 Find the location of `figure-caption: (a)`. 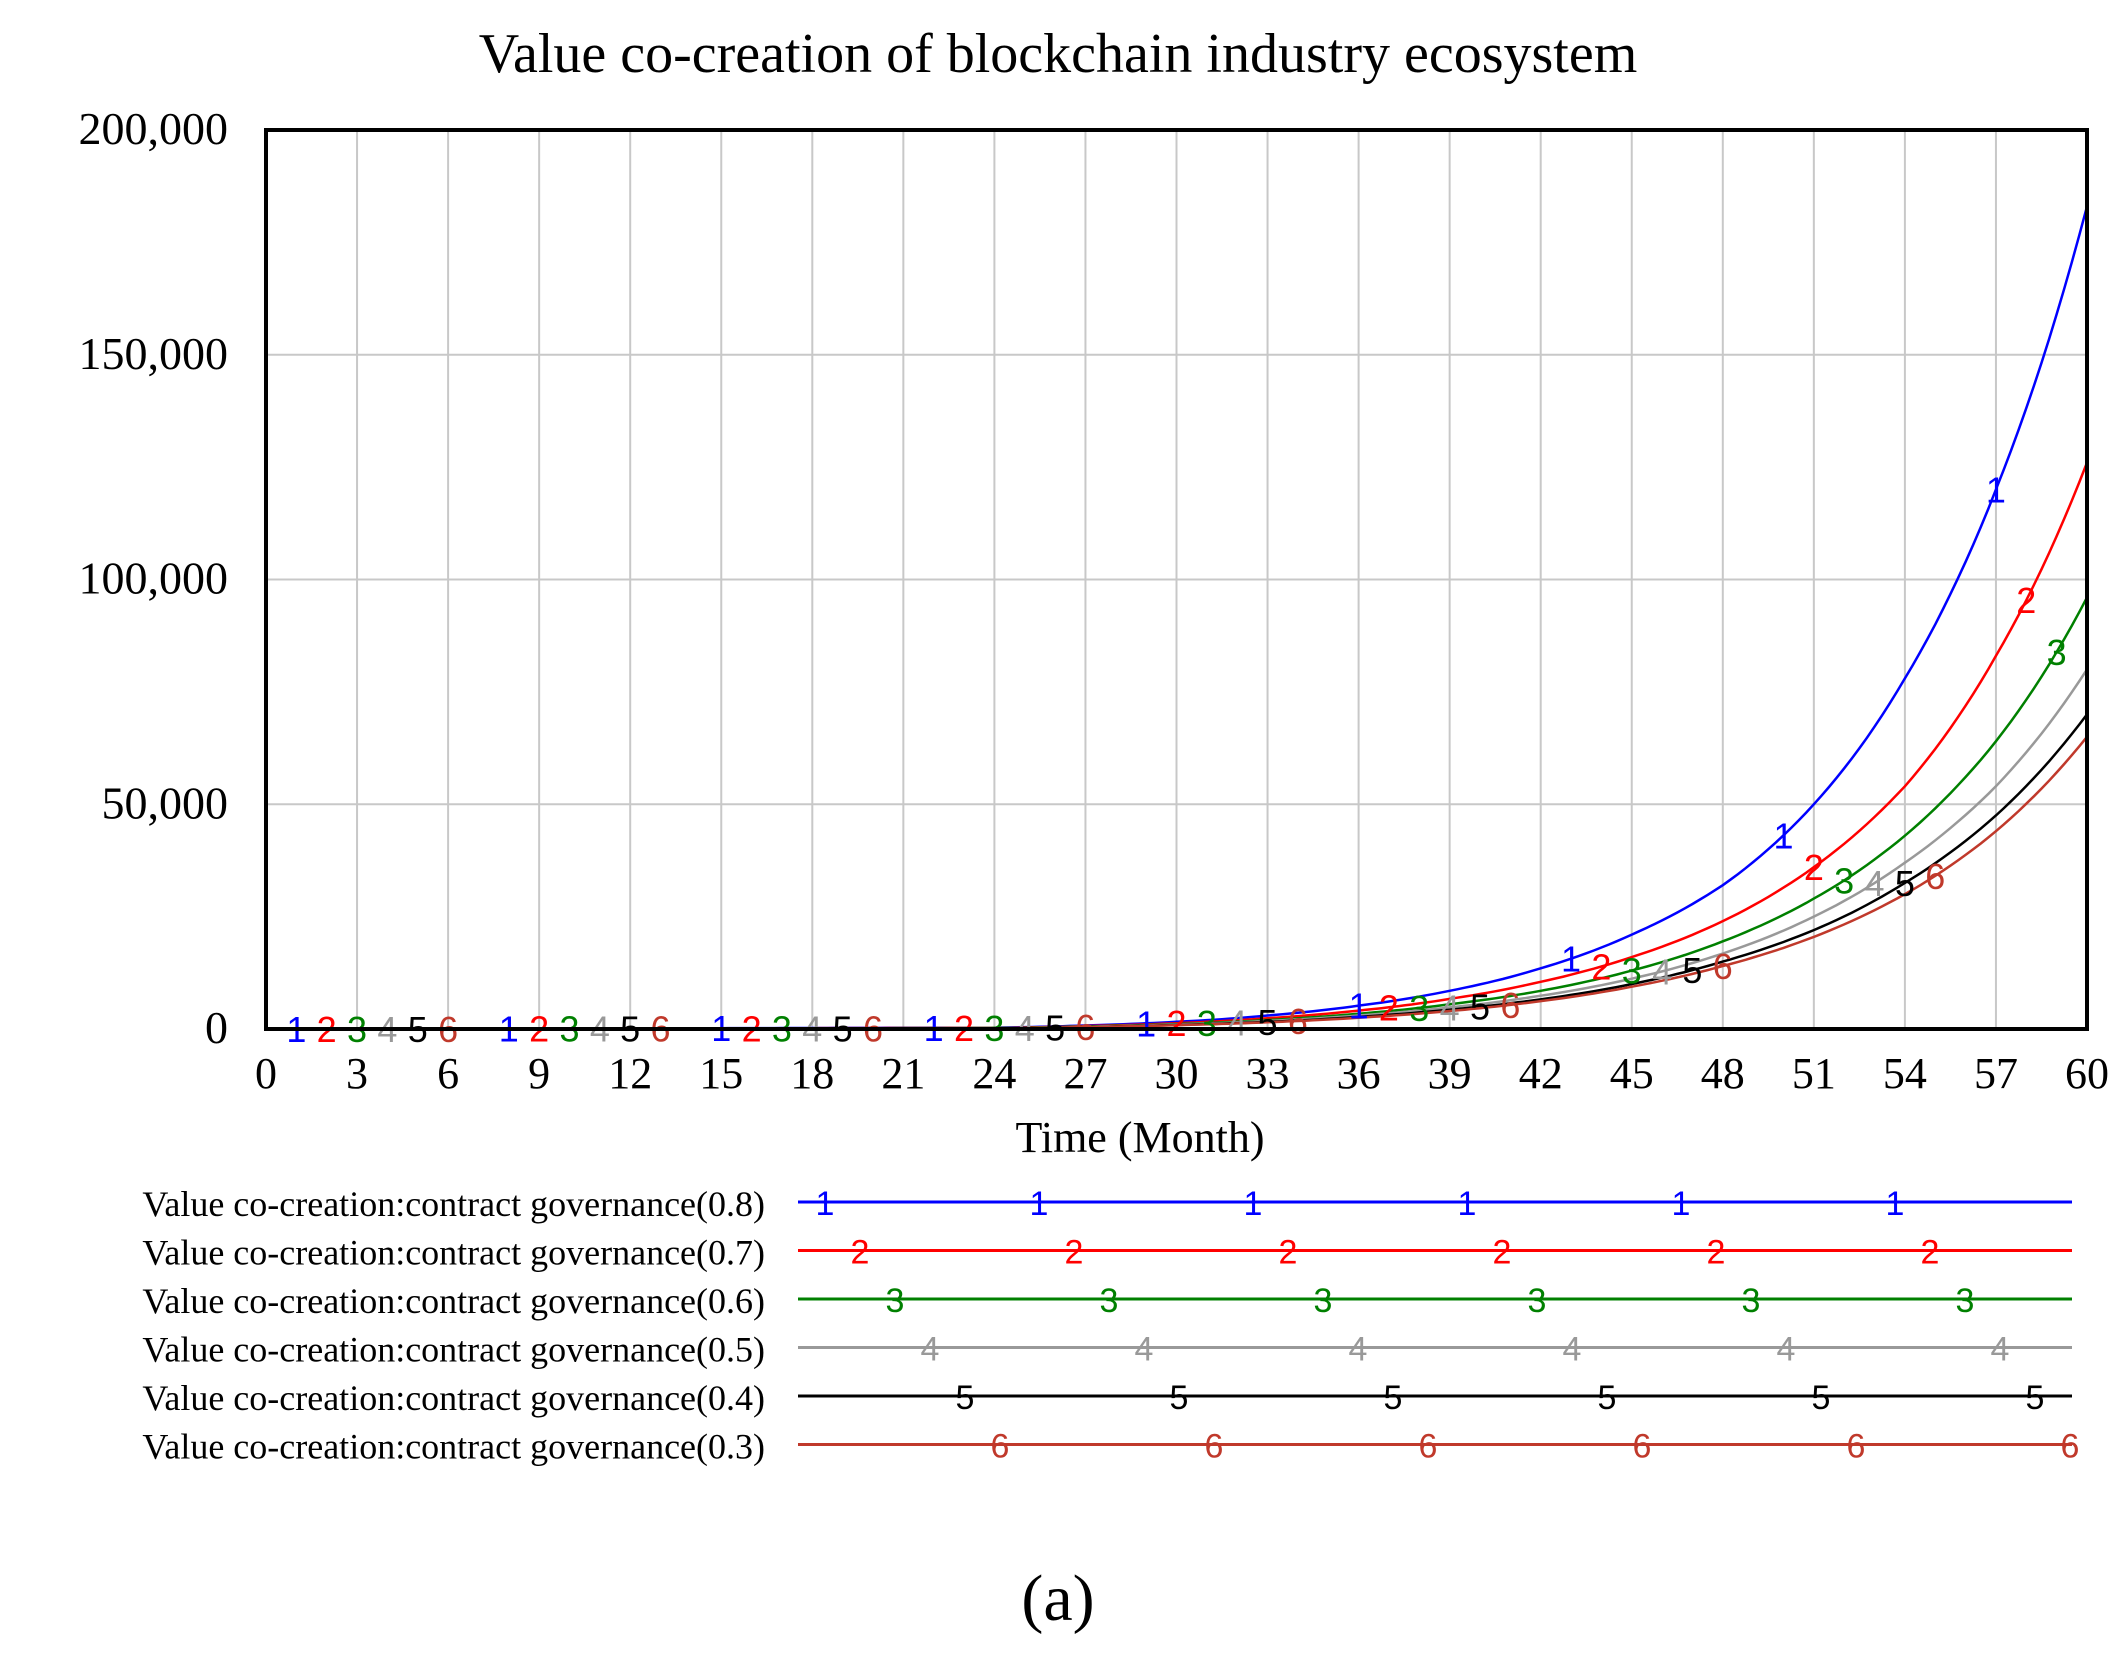

figure-caption: (a) is located at coordinates (1057, 1598).